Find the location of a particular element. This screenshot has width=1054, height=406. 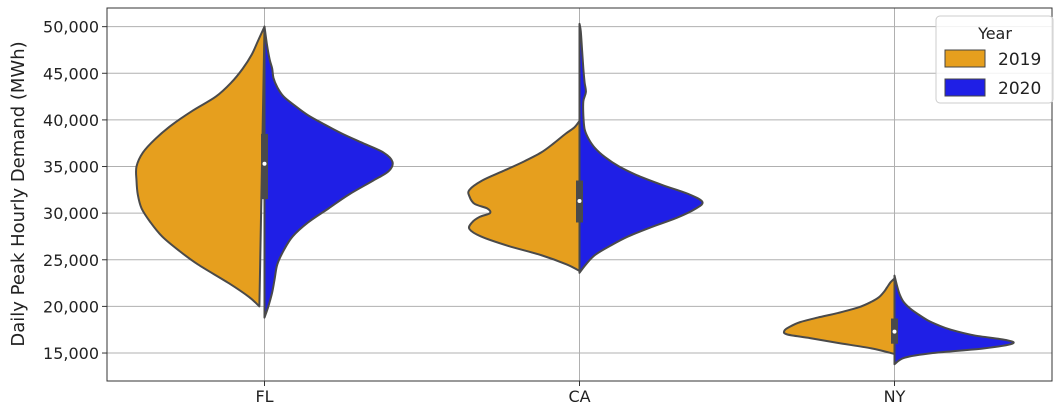

median-dot-ca is located at coordinates (579, 201).